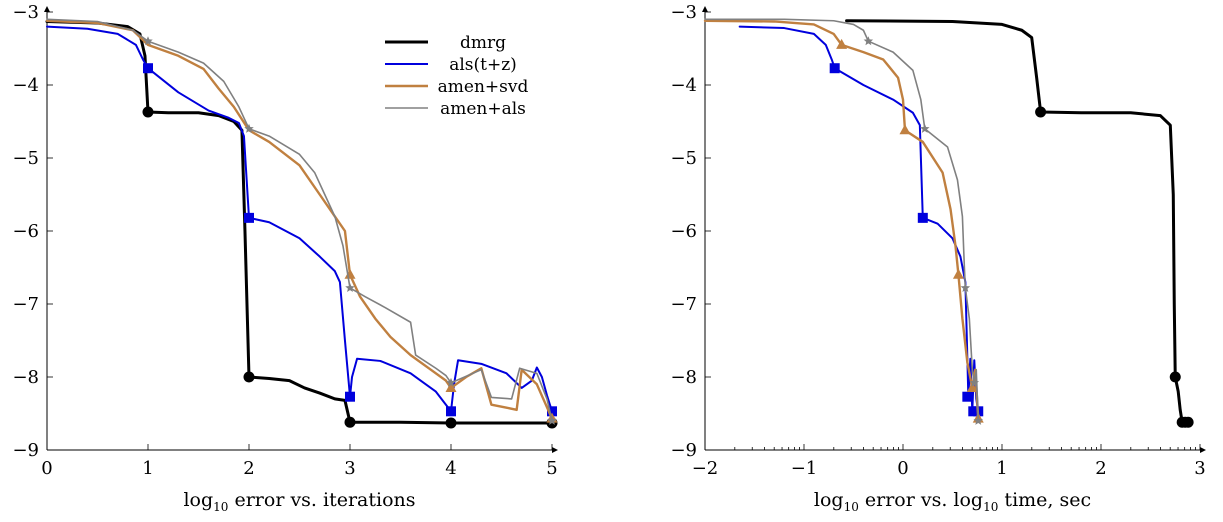 The height and width of the screenshot is (522, 1223). What do you see at coordinates (483, 43) in the screenshot?
I see `legend-label: dmrg` at bounding box center [483, 43].